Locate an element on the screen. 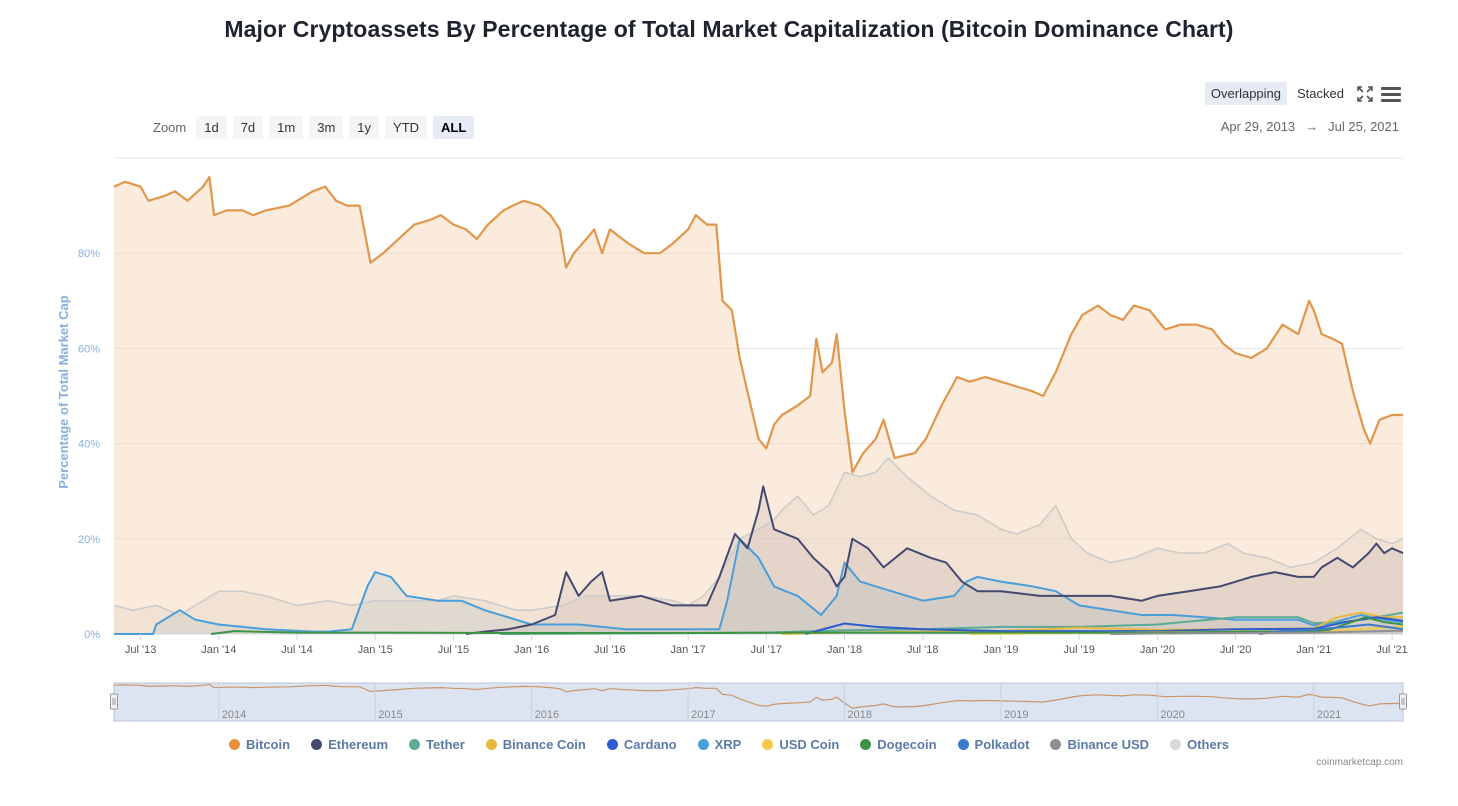 The width and height of the screenshot is (1458, 806). y-axis: 0% 20% 40% 60% 80% is located at coordinates (89, 444).